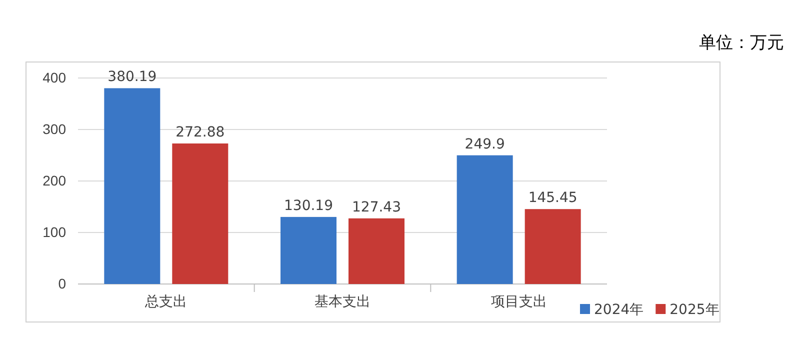  Describe the element at coordinates (200, 132) in the screenshot. I see `data-label: 272.88` at that location.